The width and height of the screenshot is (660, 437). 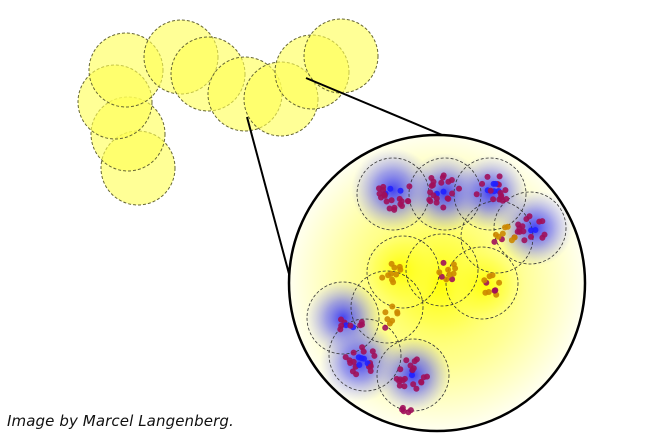 I want to click on zoom-line-lower, so click(x=271, y=208).